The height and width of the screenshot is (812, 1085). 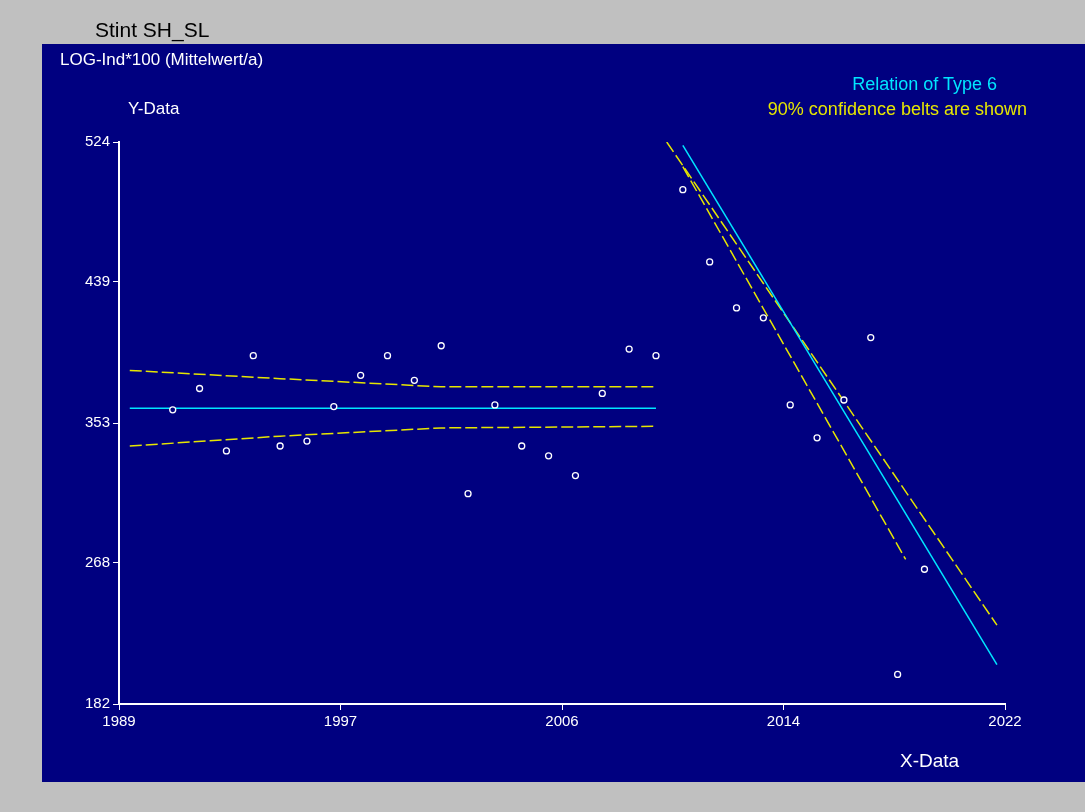 I want to click on x-tick-label: 2022, so click(x=1005, y=721).